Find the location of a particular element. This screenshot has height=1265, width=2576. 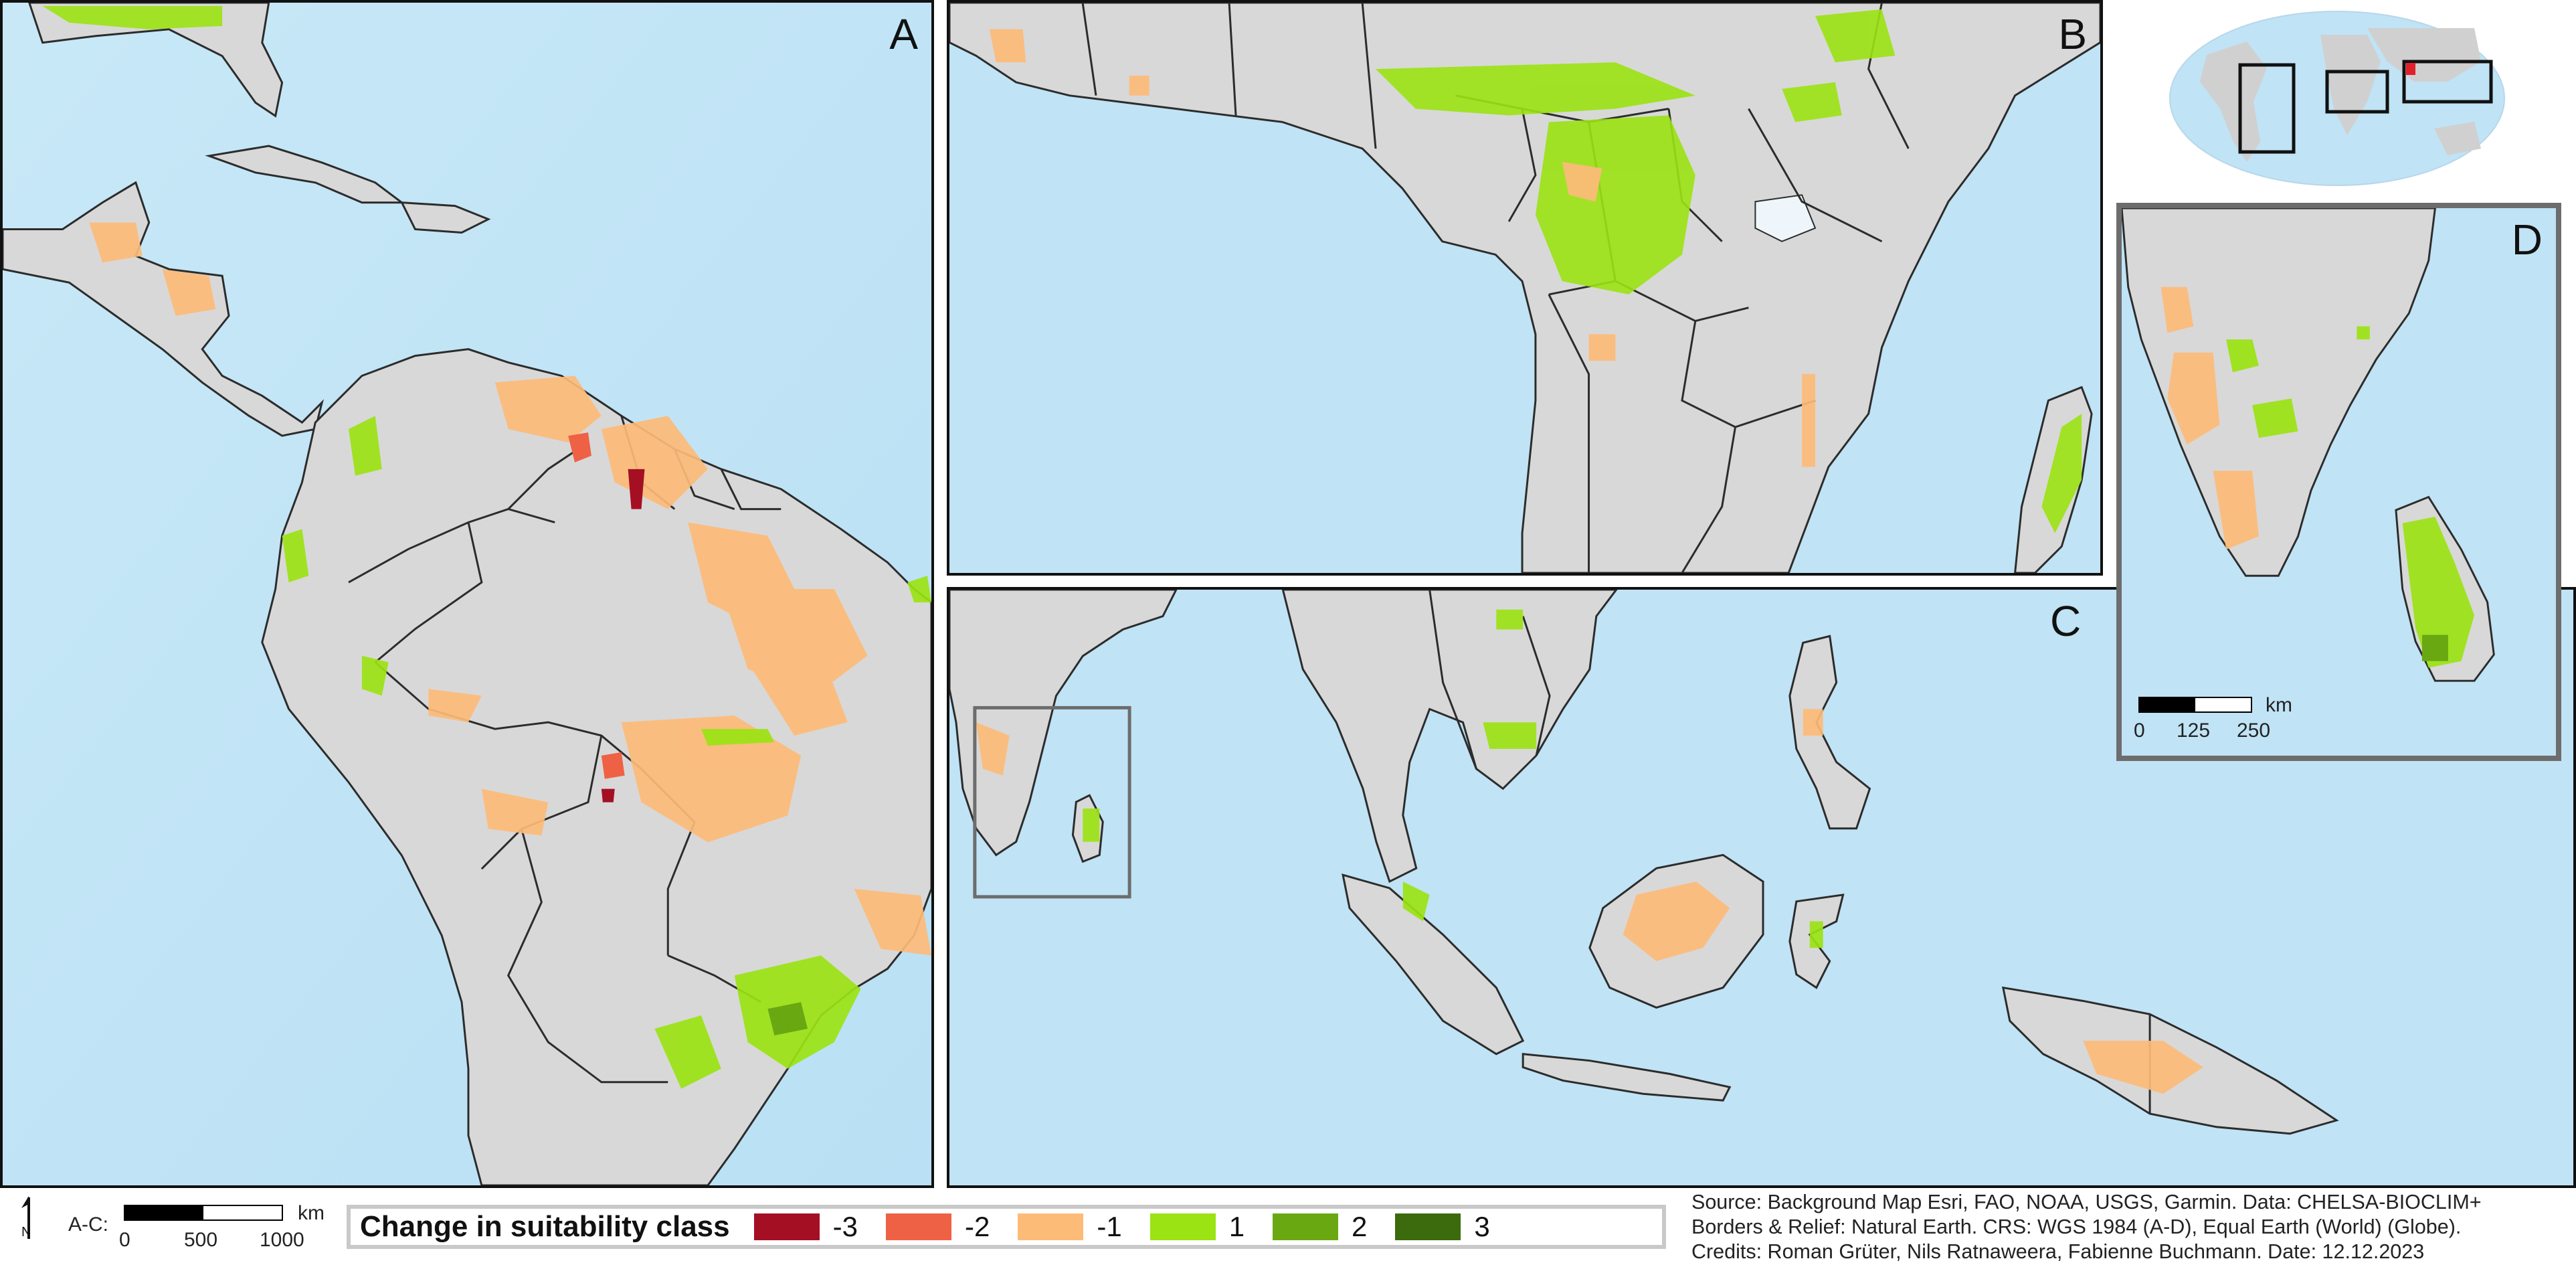

globe-box-a is located at coordinates (2267, 108).